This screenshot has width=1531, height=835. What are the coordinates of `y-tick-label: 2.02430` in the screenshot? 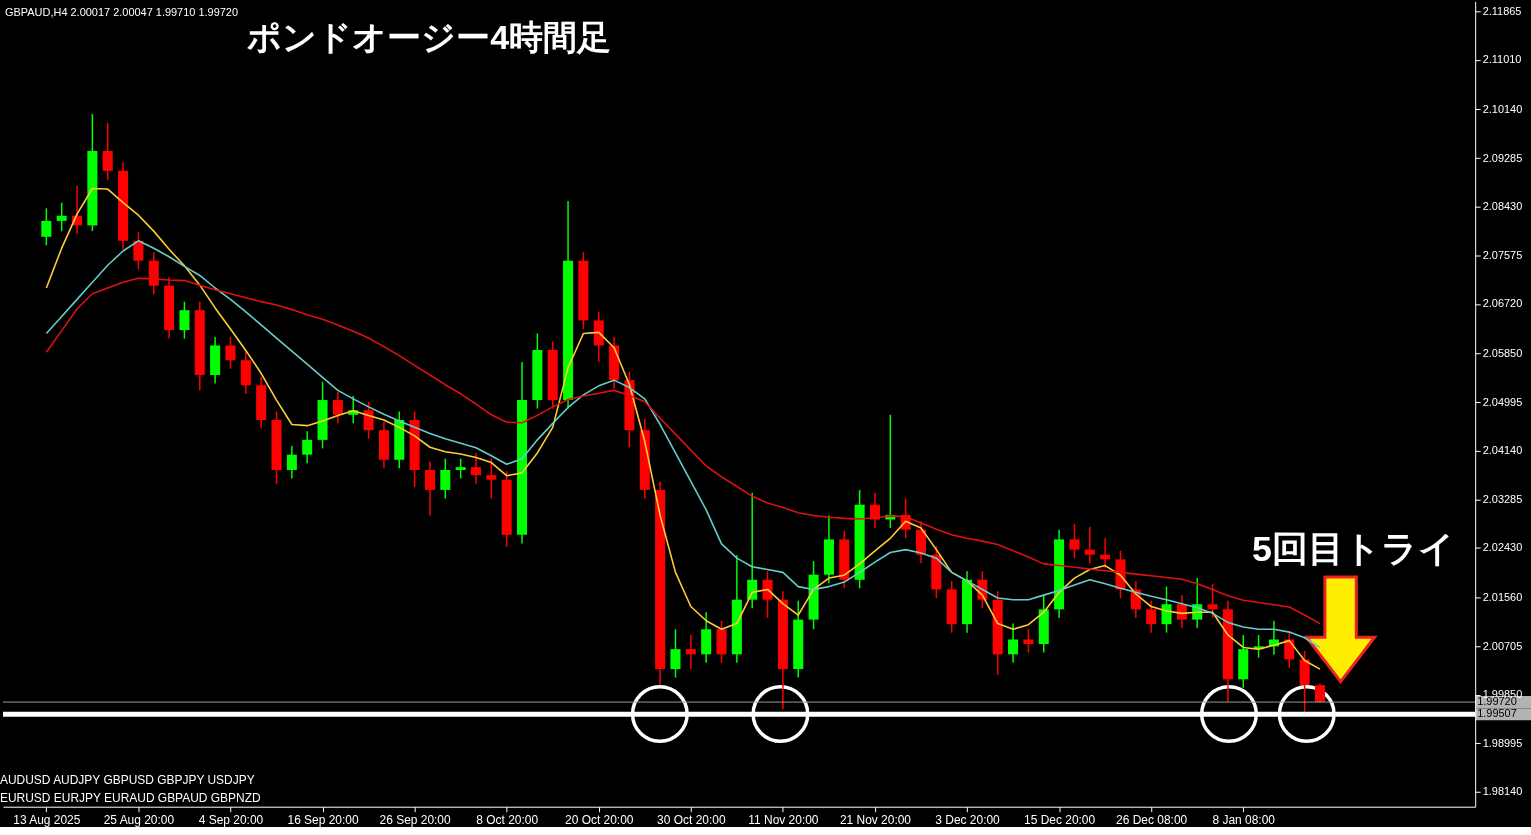 It's located at (1502, 547).